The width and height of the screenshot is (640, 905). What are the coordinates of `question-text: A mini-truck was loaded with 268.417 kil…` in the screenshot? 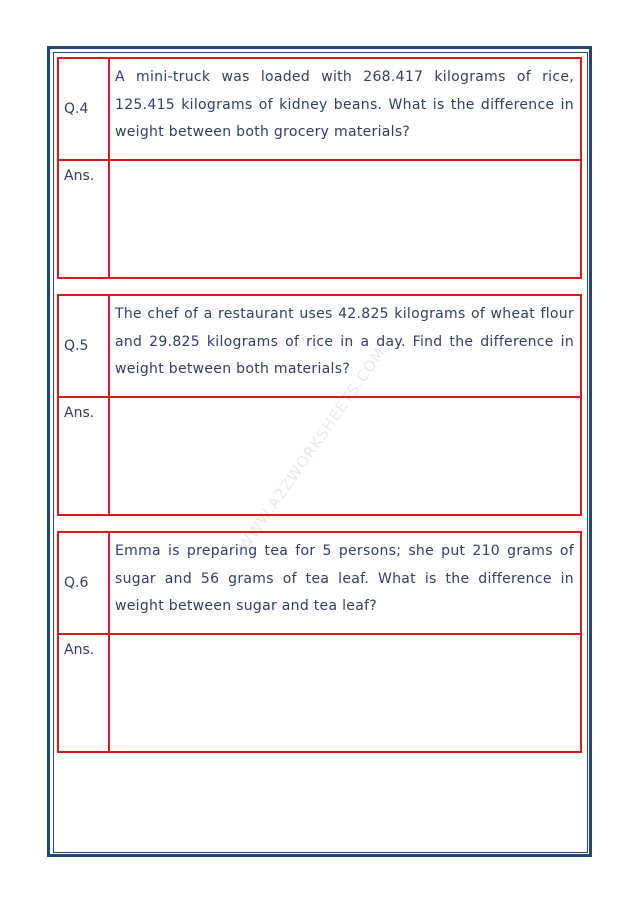 It's located at (345, 109).